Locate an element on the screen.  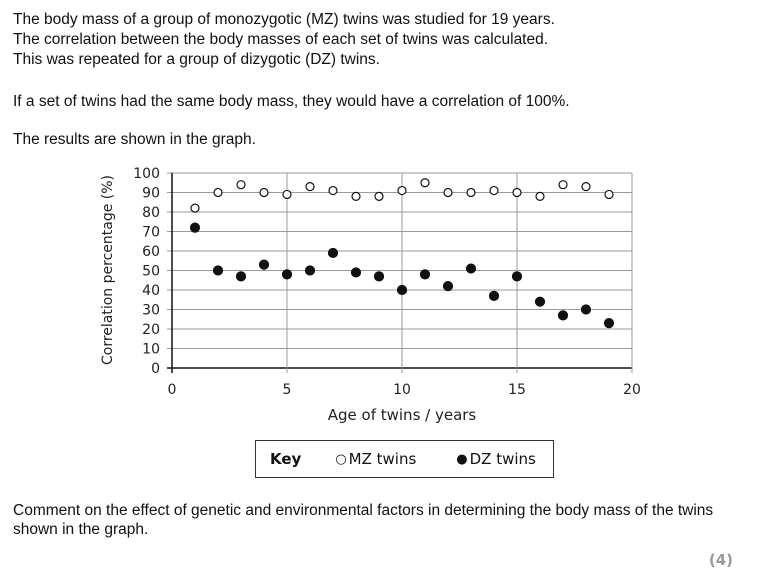
marks: (4) is located at coordinates (720, 560).